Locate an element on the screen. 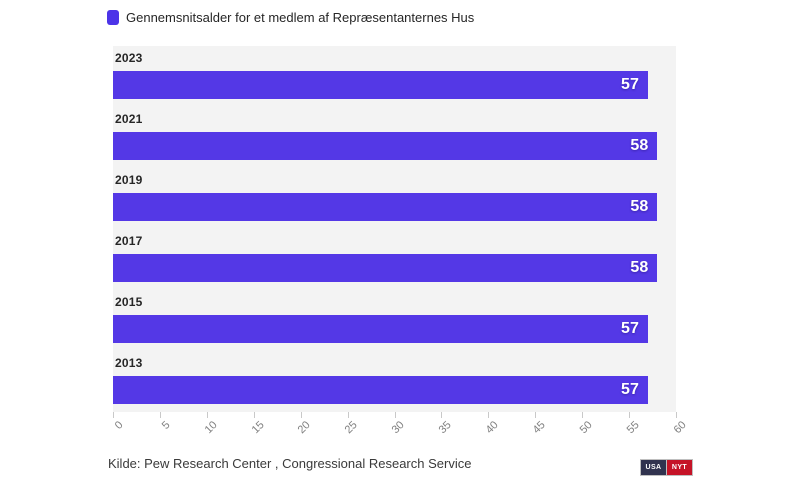  x-axis-tick-label: 50 is located at coordinates (586, 428).